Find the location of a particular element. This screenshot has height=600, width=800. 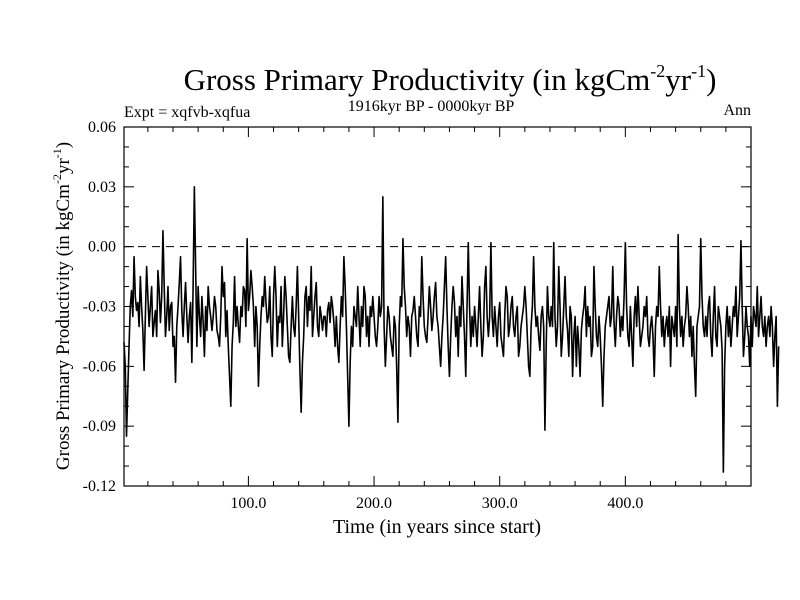

y-tick-label: 0.00 is located at coordinates (102, 247).